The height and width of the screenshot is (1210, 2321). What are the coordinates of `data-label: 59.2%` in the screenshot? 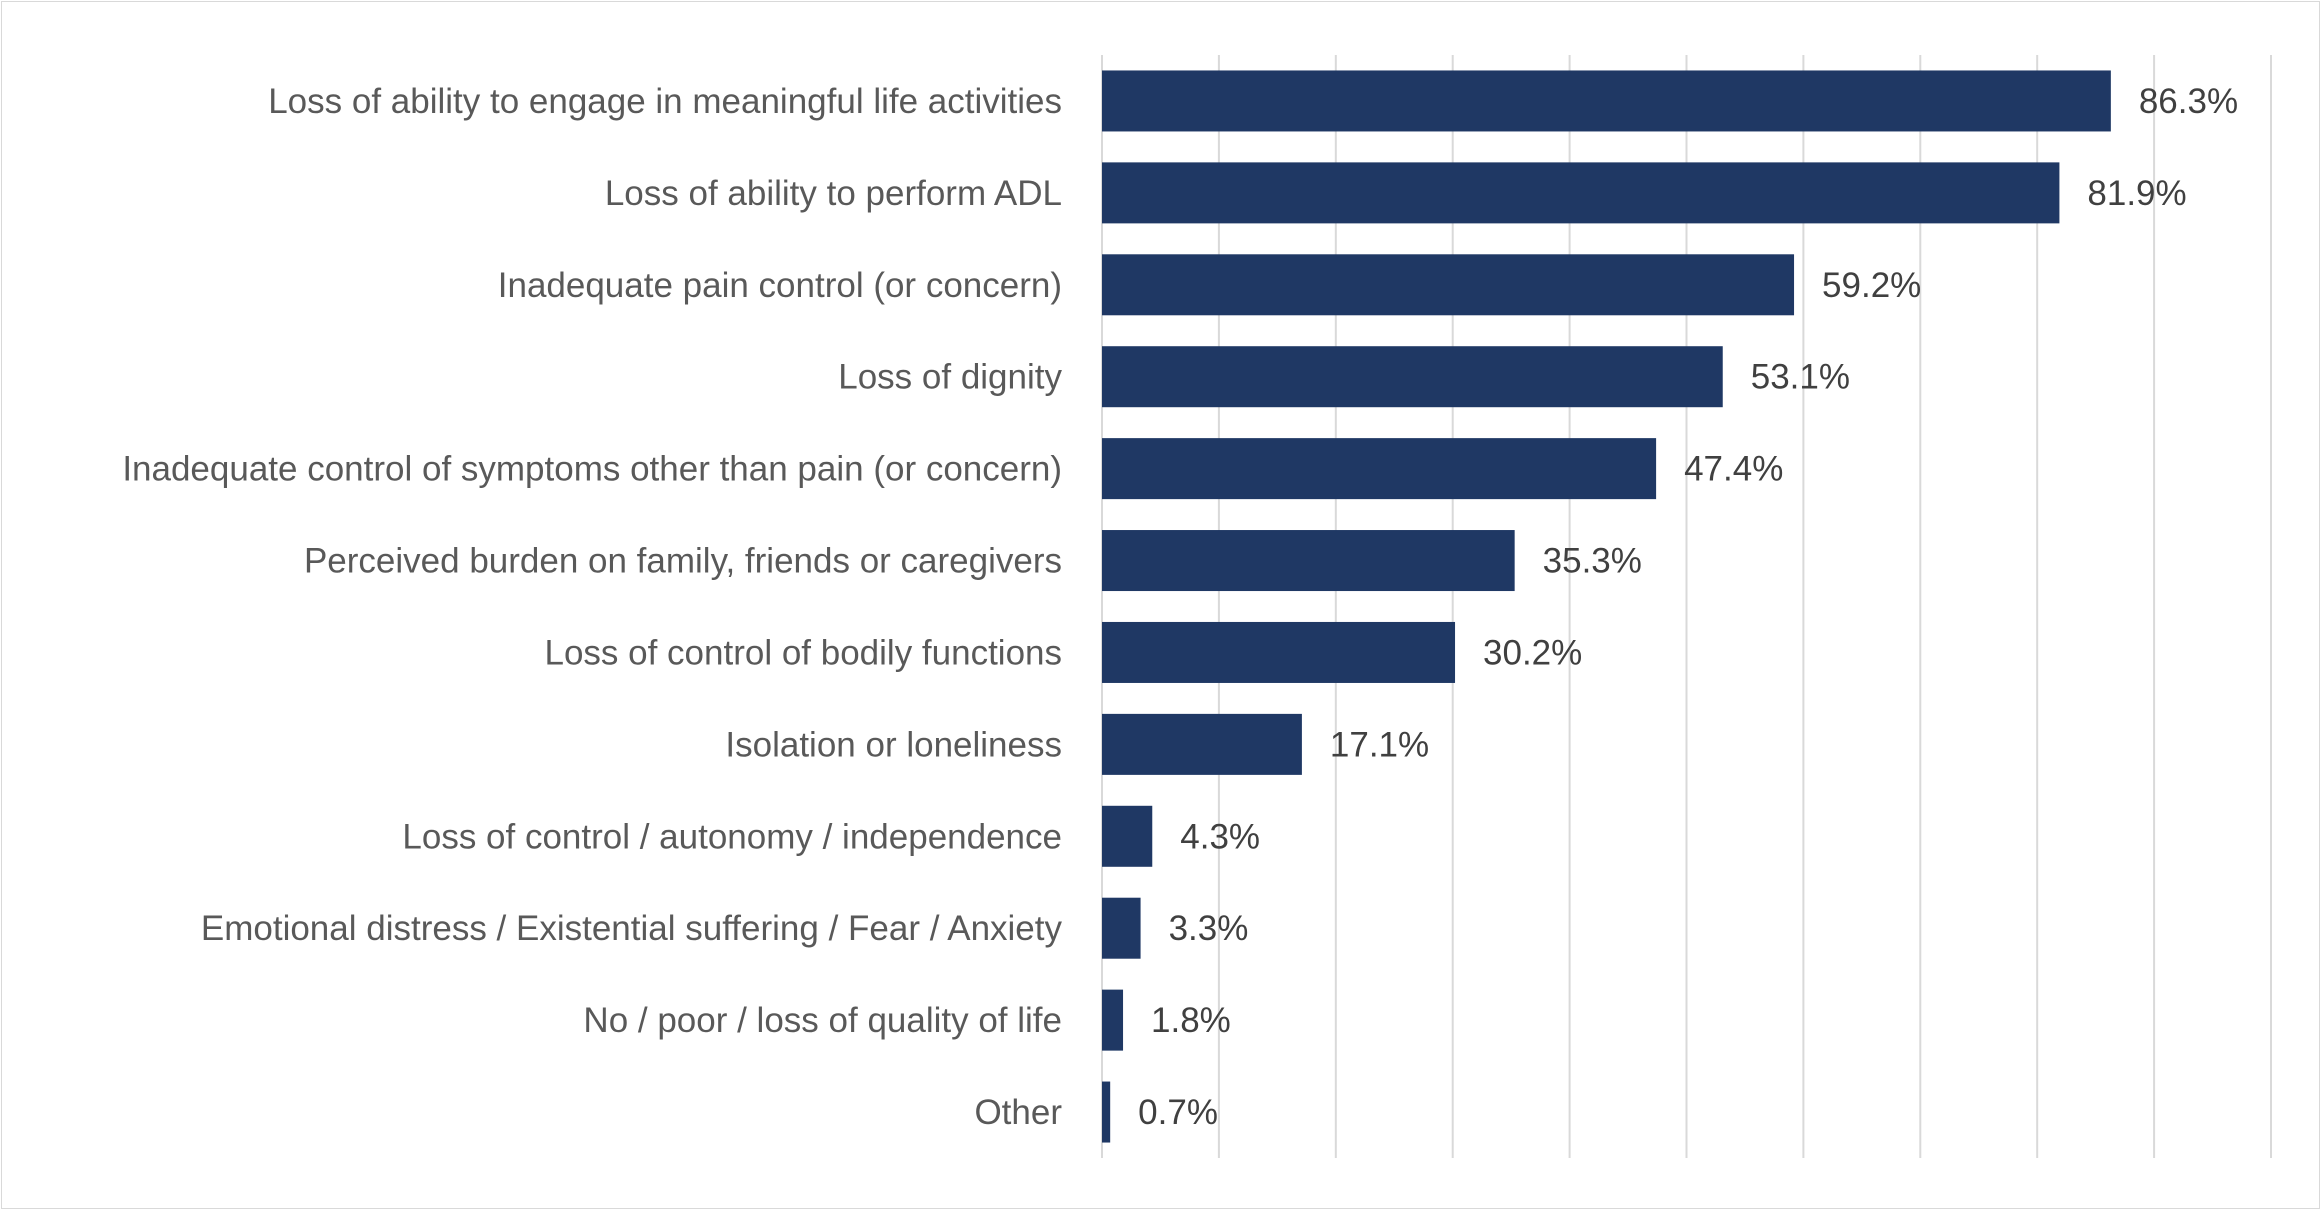 It's located at (1871, 285).